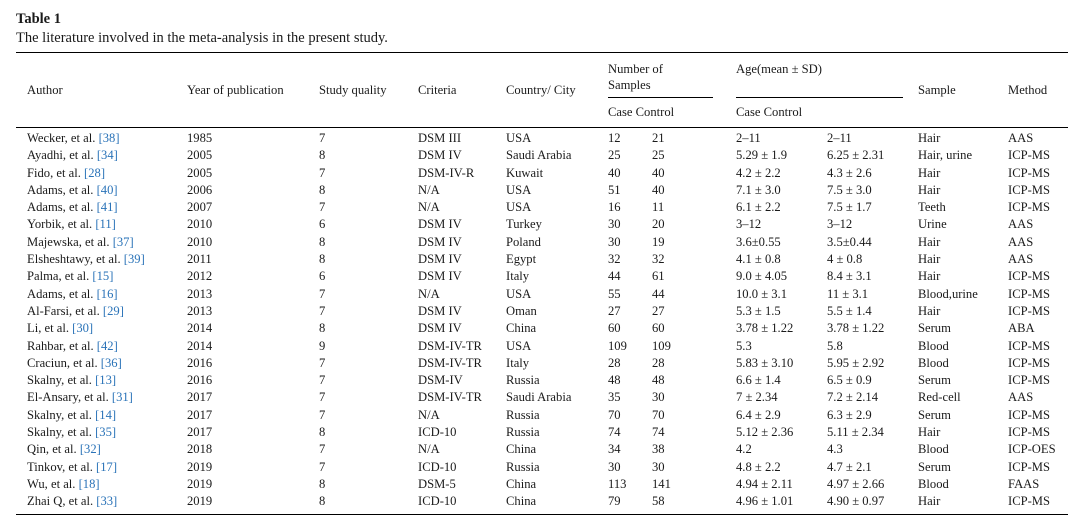 This screenshot has width=1080, height=527. Describe the element at coordinates (1028, 90) in the screenshot. I see `header-method: Method` at that location.